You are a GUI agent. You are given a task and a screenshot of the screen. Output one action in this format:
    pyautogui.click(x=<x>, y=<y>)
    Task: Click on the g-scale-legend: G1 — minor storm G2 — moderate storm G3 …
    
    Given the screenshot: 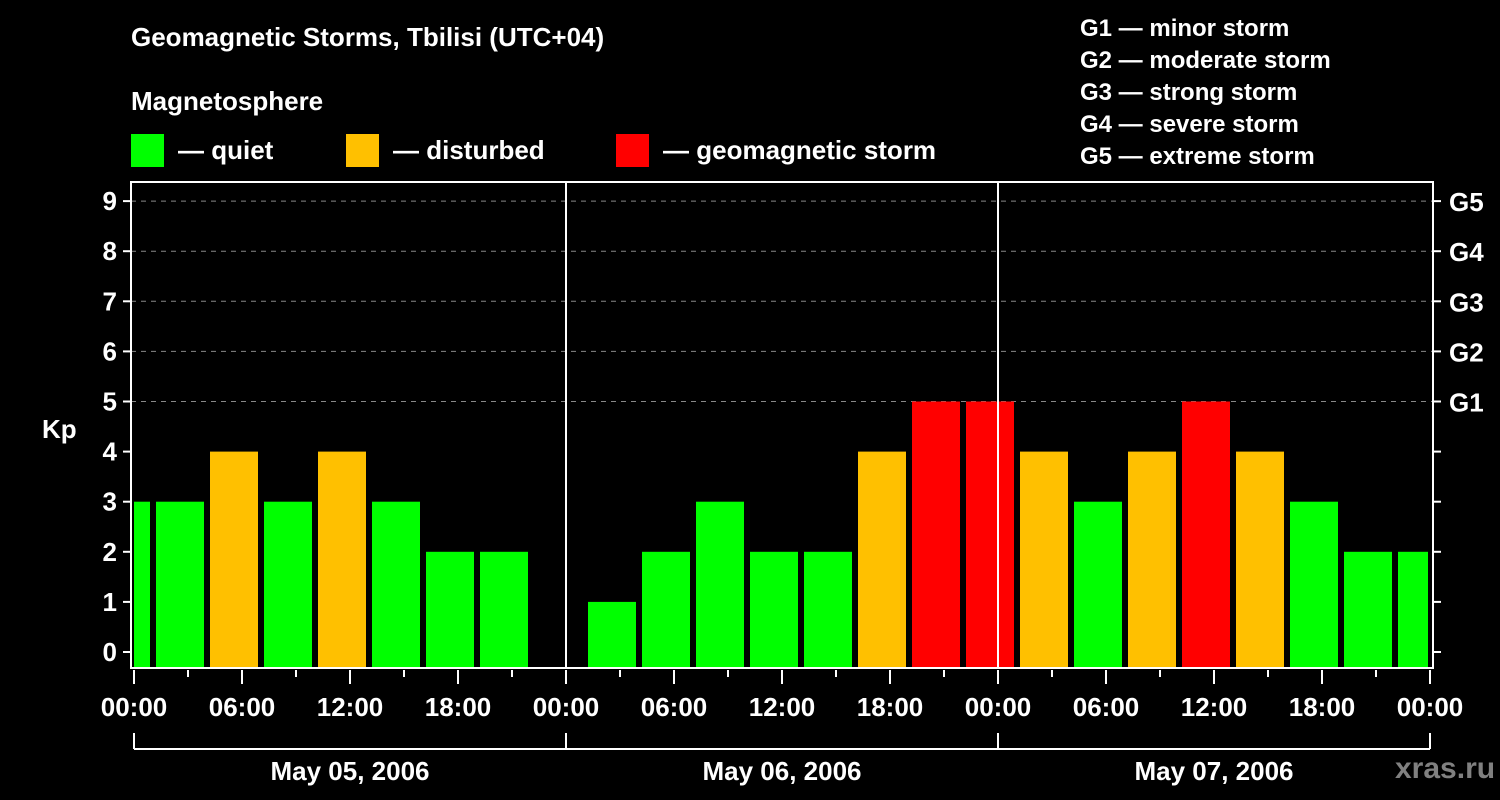 What is the action you would take?
    pyautogui.click(x=1205, y=93)
    